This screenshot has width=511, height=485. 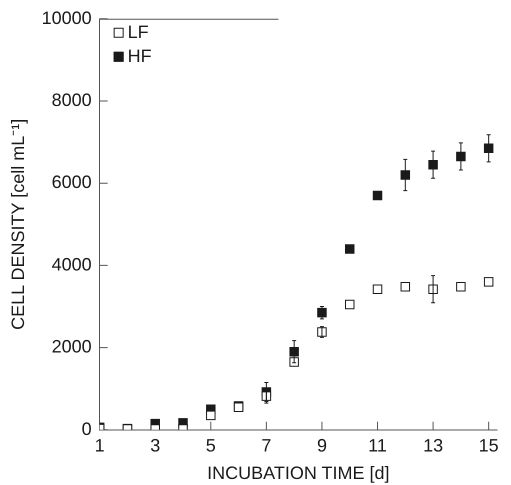 What do you see at coordinates (433, 446) in the screenshot?
I see `x-tick-label: 13` at bounding box center [433, 446].